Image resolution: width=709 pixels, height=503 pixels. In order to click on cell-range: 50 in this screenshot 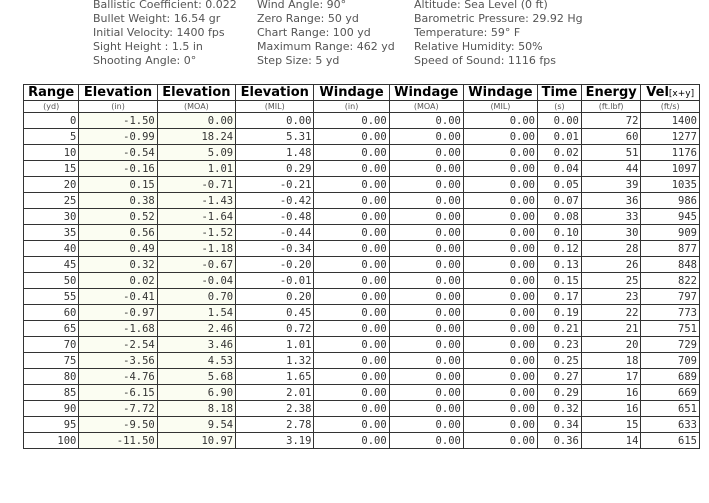, I will do `click(51, 280)`.